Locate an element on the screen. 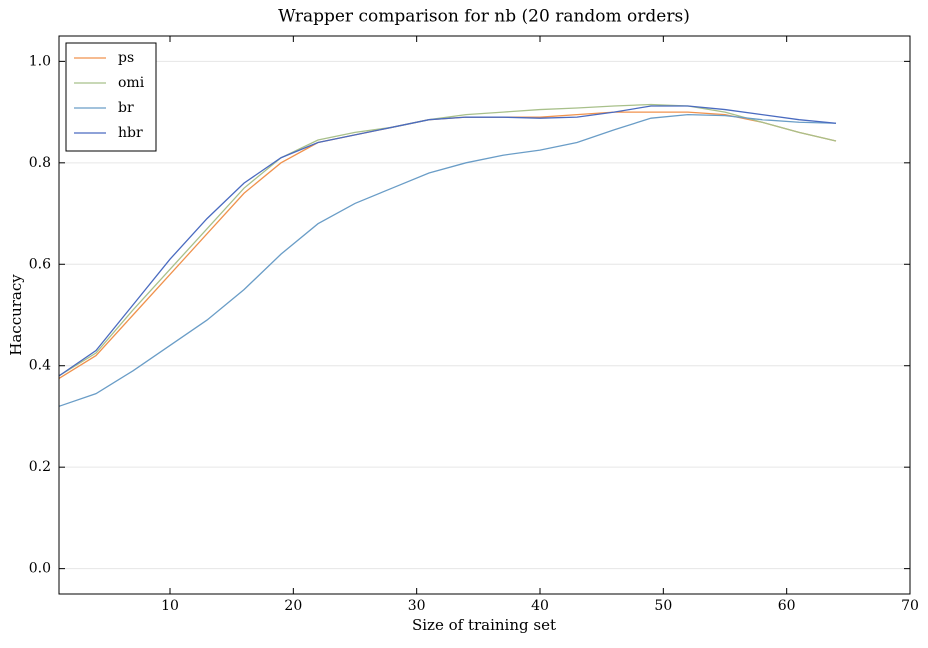 This screenshot has height=648, width=928. x-tick-label: 30 is located at coordinates (417, 606).